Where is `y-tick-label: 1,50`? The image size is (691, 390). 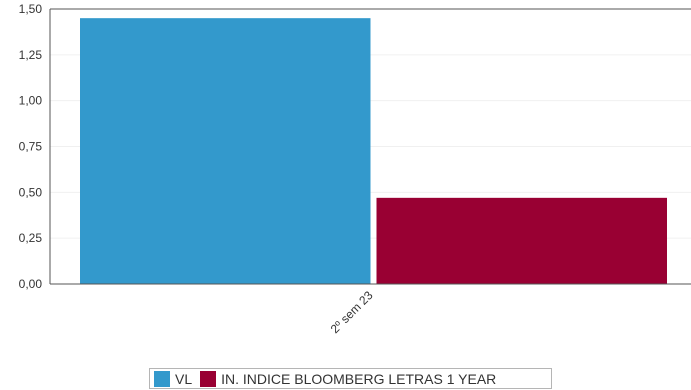
y-tick-label: 1,50 is located at coordinates (31, 9).